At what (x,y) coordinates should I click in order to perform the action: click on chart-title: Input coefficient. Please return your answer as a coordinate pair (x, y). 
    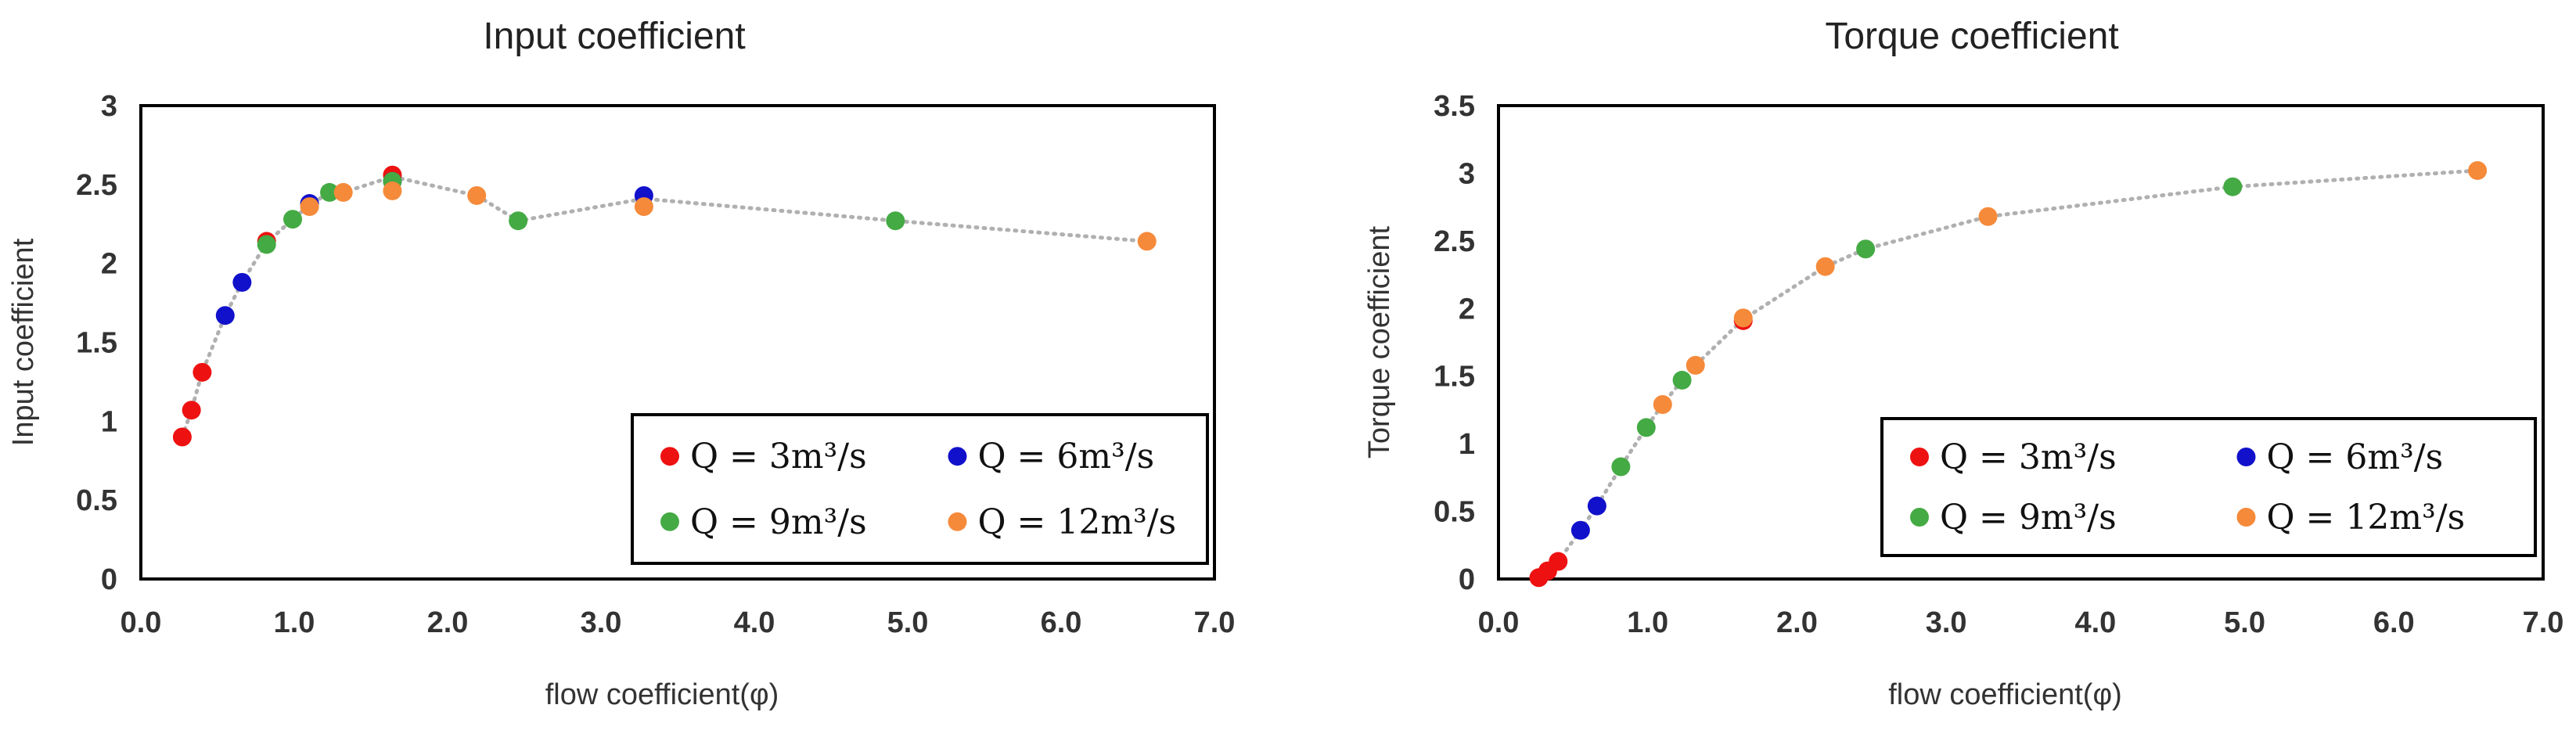
    Looking at the image, I should click on (614, 36).